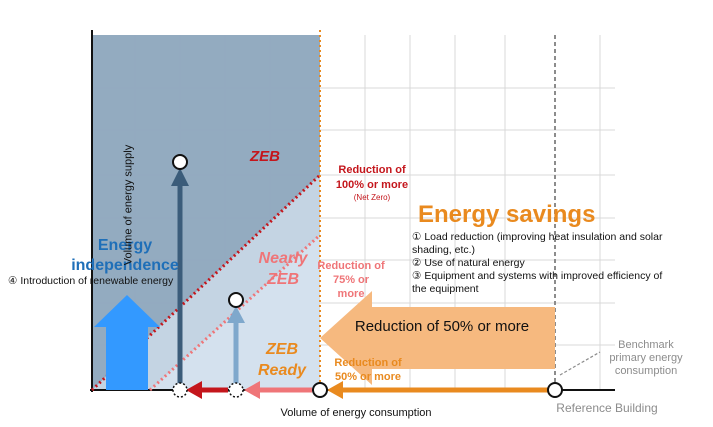  Describe the element at coordinates (368, 370) in the screenshot. I see `reduction-50-label: Reduction of 50% or more` at that location.